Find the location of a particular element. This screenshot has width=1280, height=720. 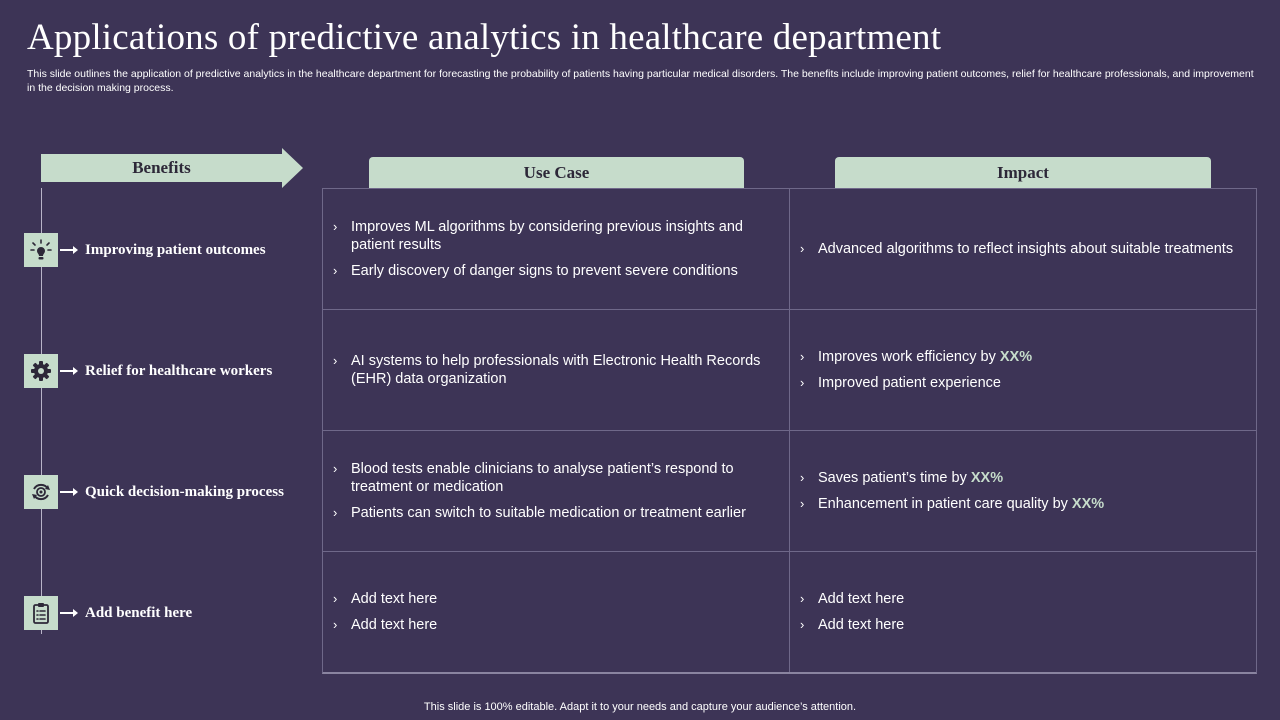

brain-bulb-icon is located at coordinates (41, 250).